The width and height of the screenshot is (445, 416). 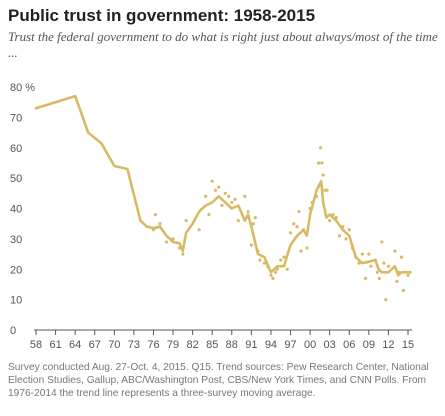 I want to click on x-tick-label: 85, so click(x=212, y=345).